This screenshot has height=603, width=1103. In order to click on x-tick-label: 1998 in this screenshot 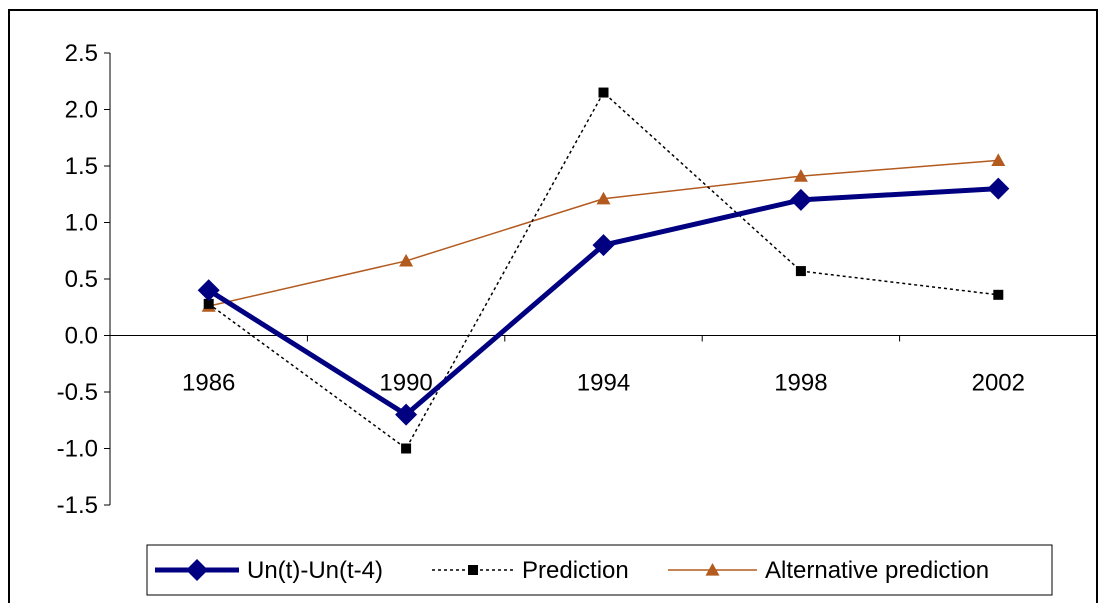, I will do `click(800, 383)`.